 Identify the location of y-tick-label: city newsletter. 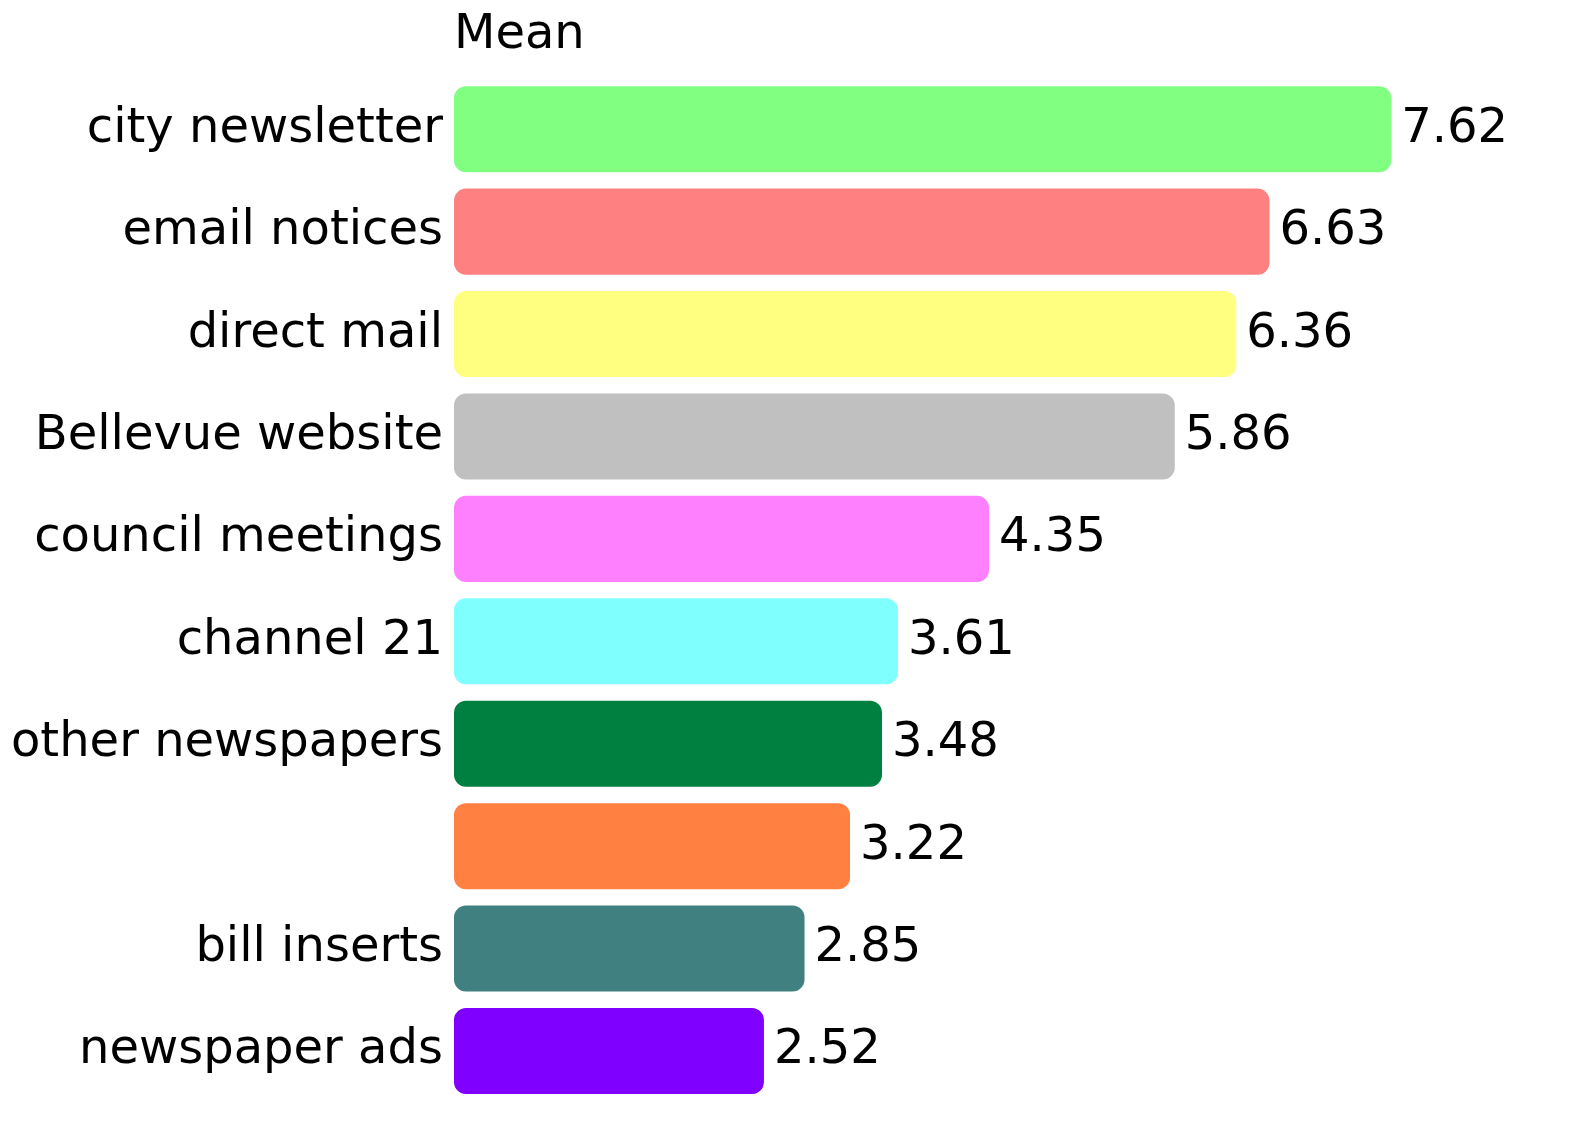
(265, 124).